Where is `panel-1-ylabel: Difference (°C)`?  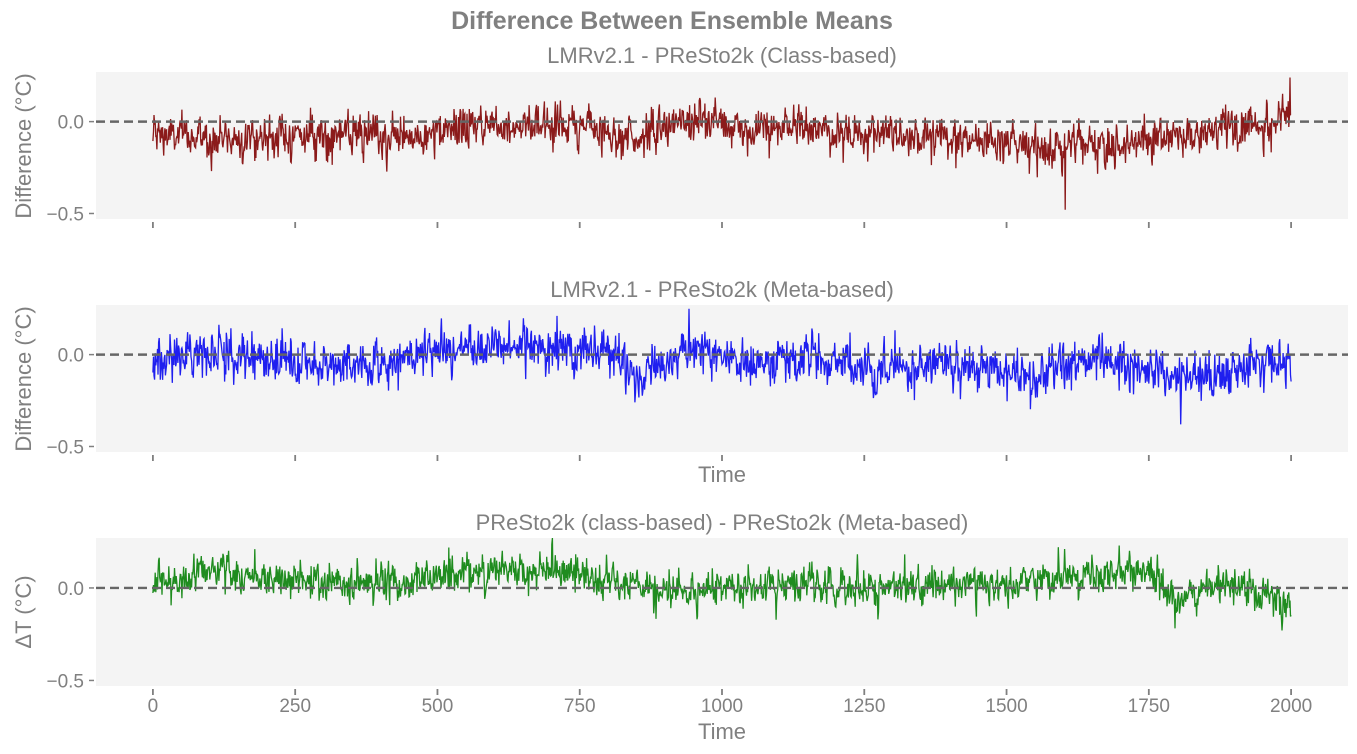 panel-1-ylabel: Difference (°C) is located at coordinates (23, 145).